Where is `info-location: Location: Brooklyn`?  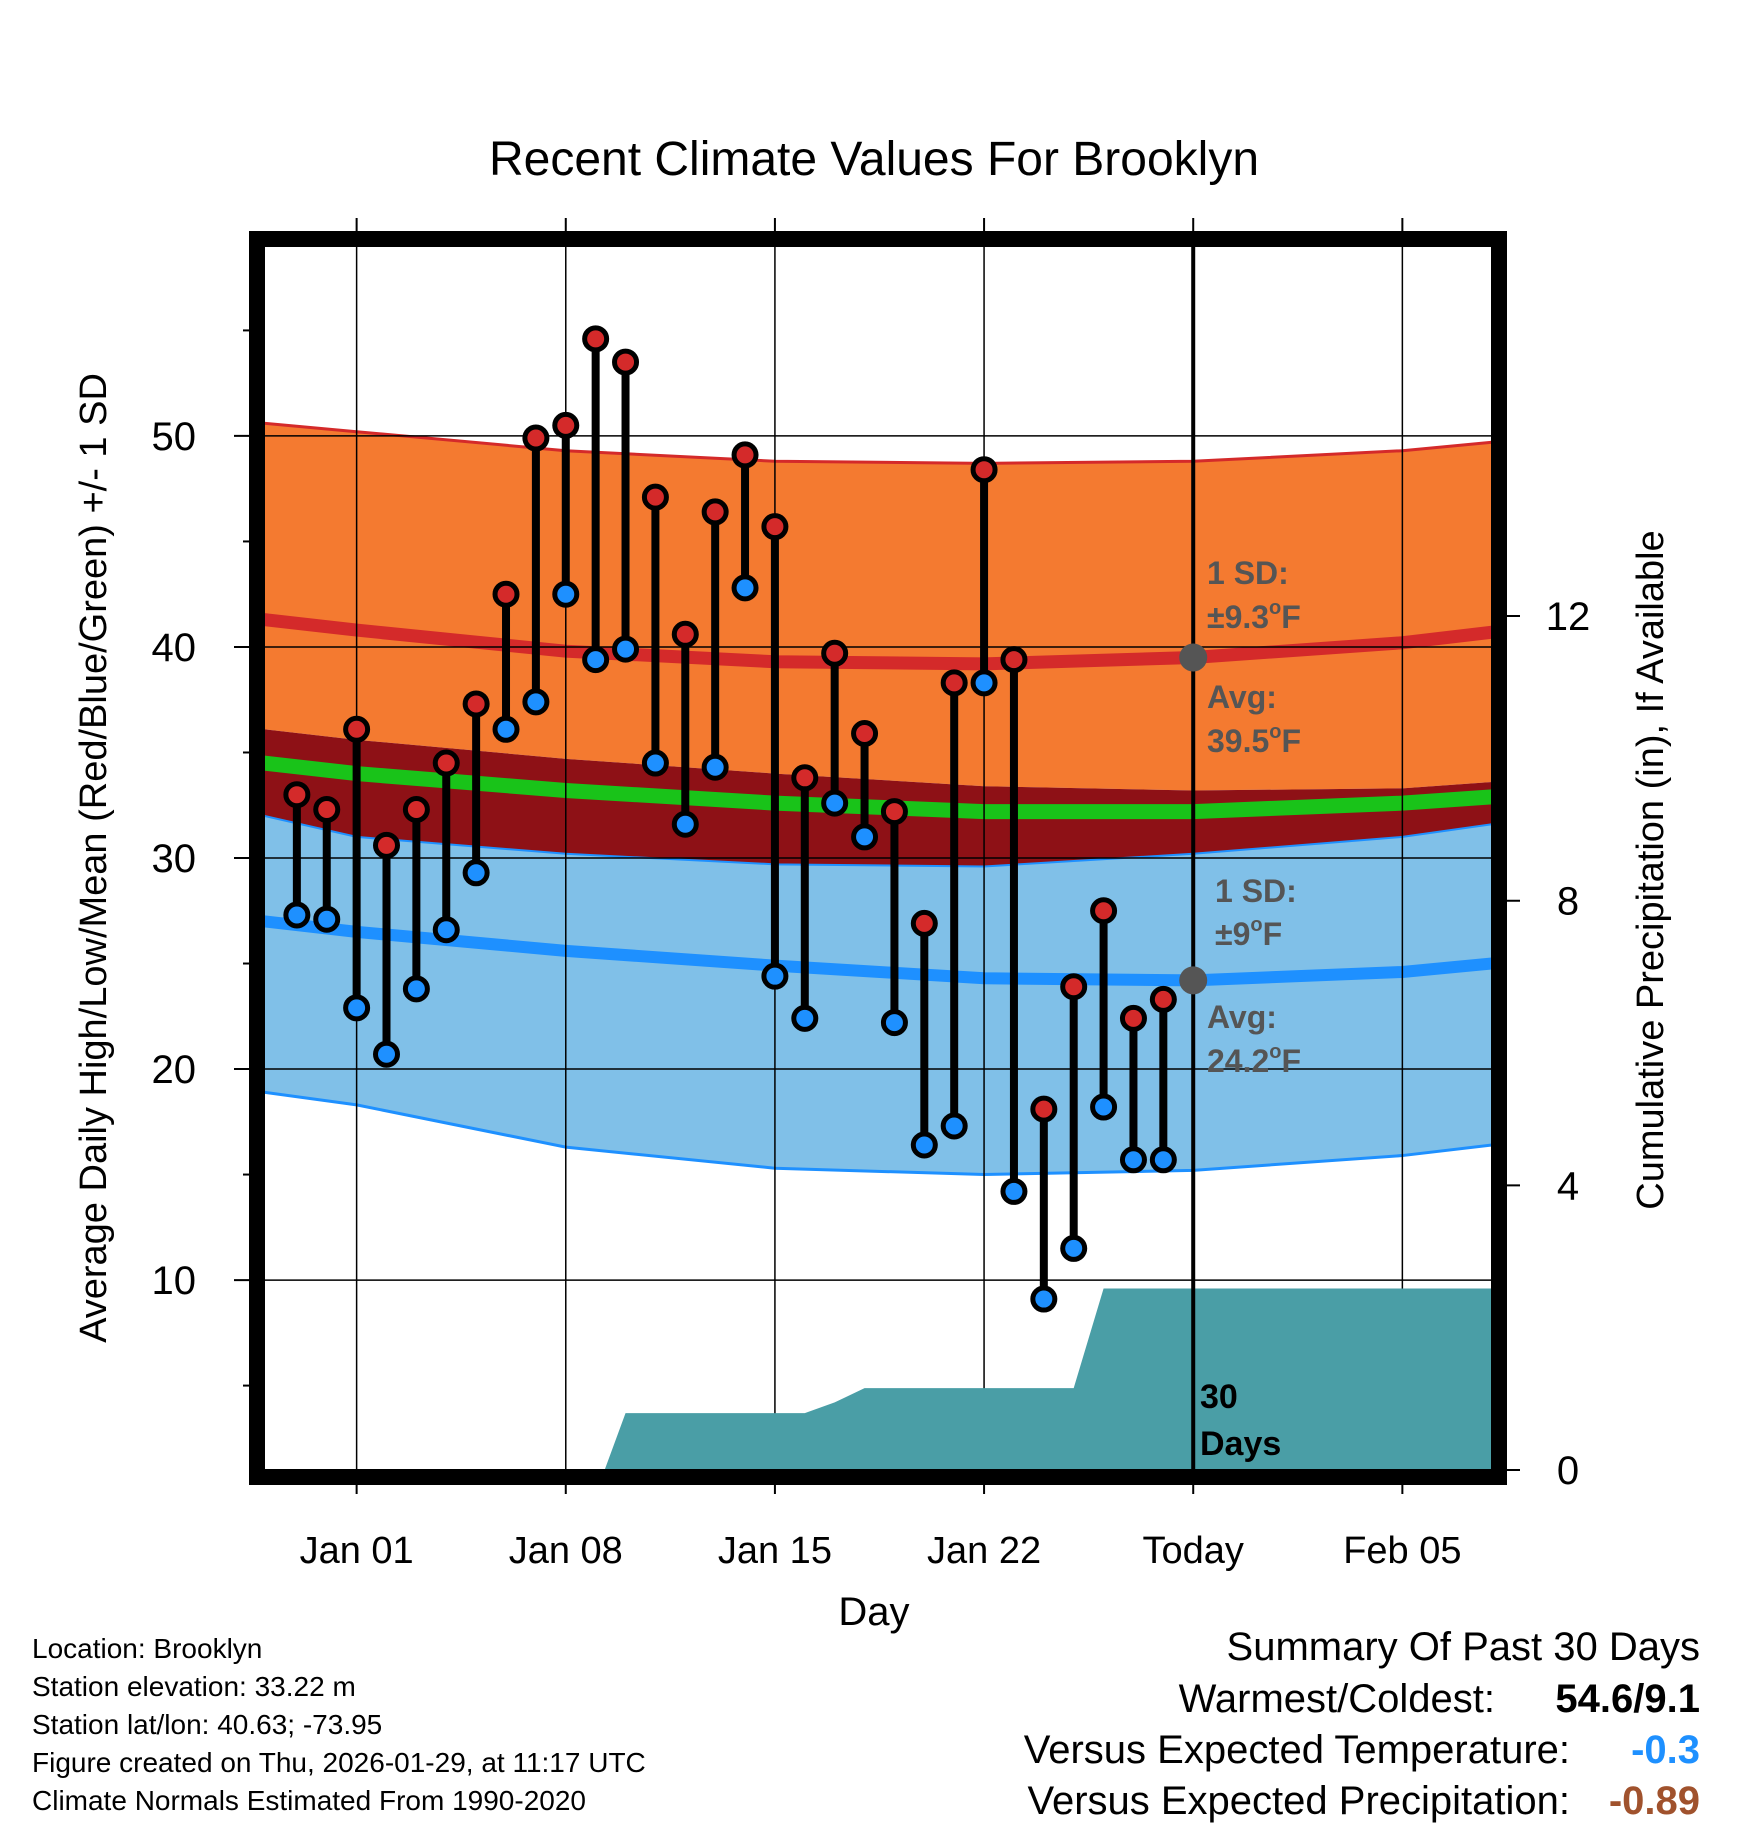 info-location: Location: Brooklyn is located at coordinates (147, 1648).